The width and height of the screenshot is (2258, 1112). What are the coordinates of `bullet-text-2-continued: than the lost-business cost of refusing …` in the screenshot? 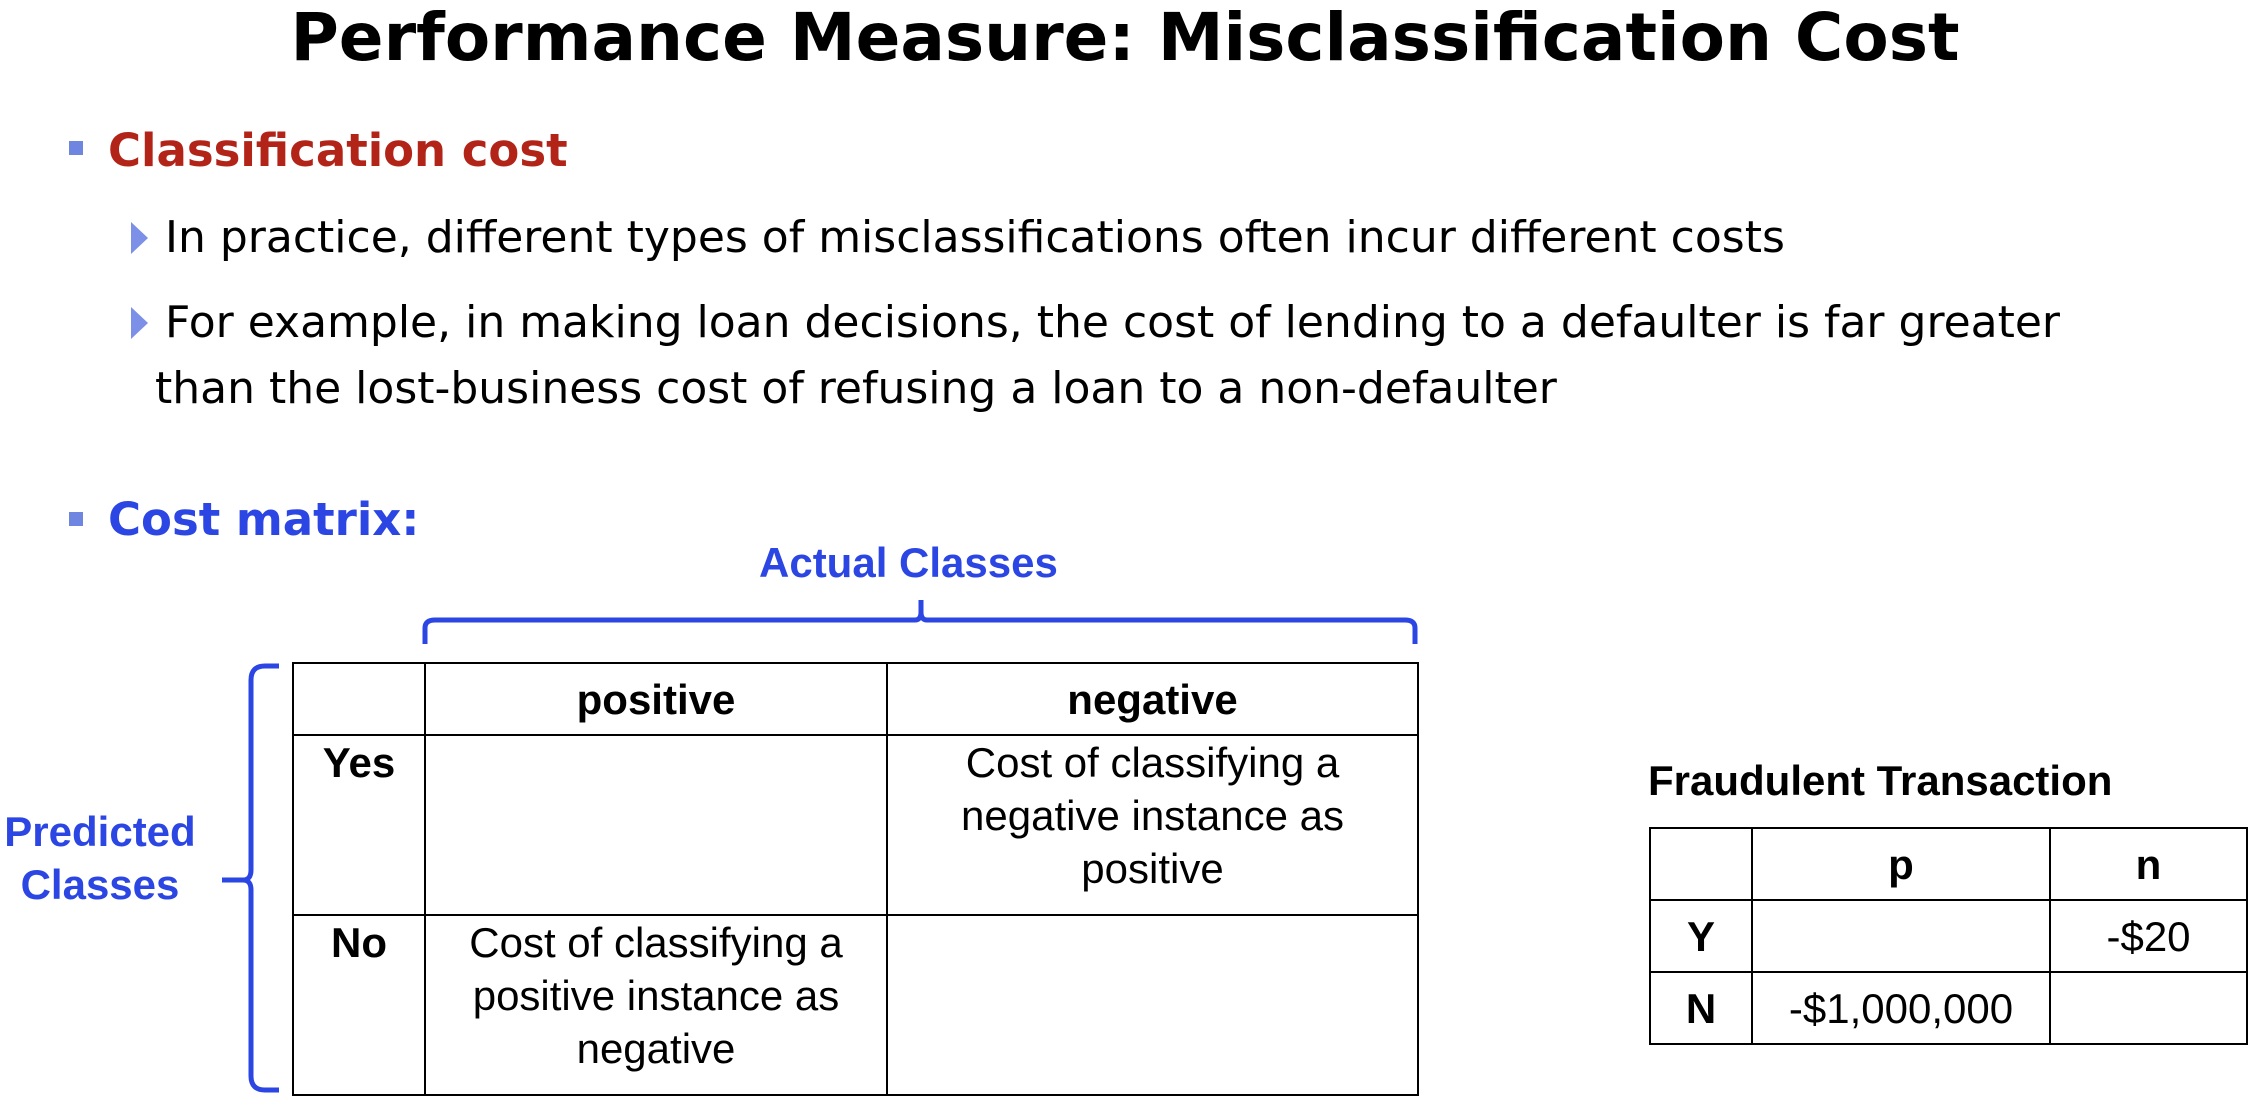 It's located at (856, 388).